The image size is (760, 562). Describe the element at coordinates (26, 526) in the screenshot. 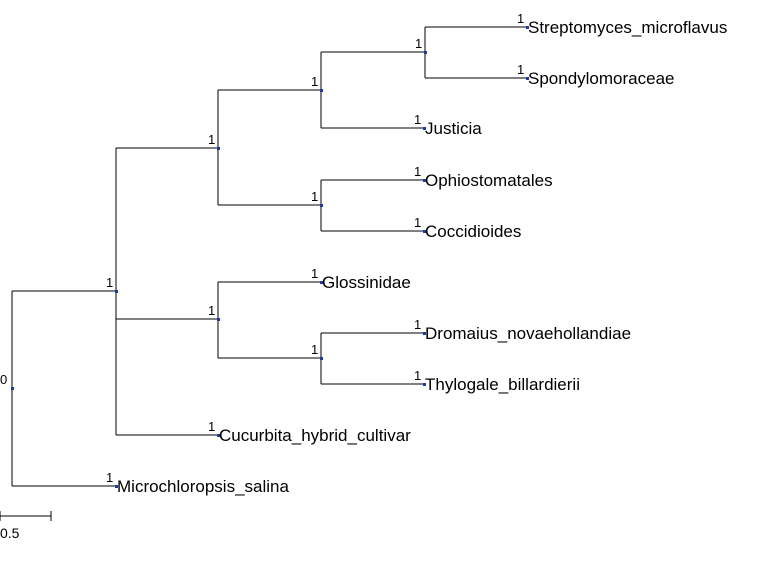

I see `scale-bar: 0.5` at that location.